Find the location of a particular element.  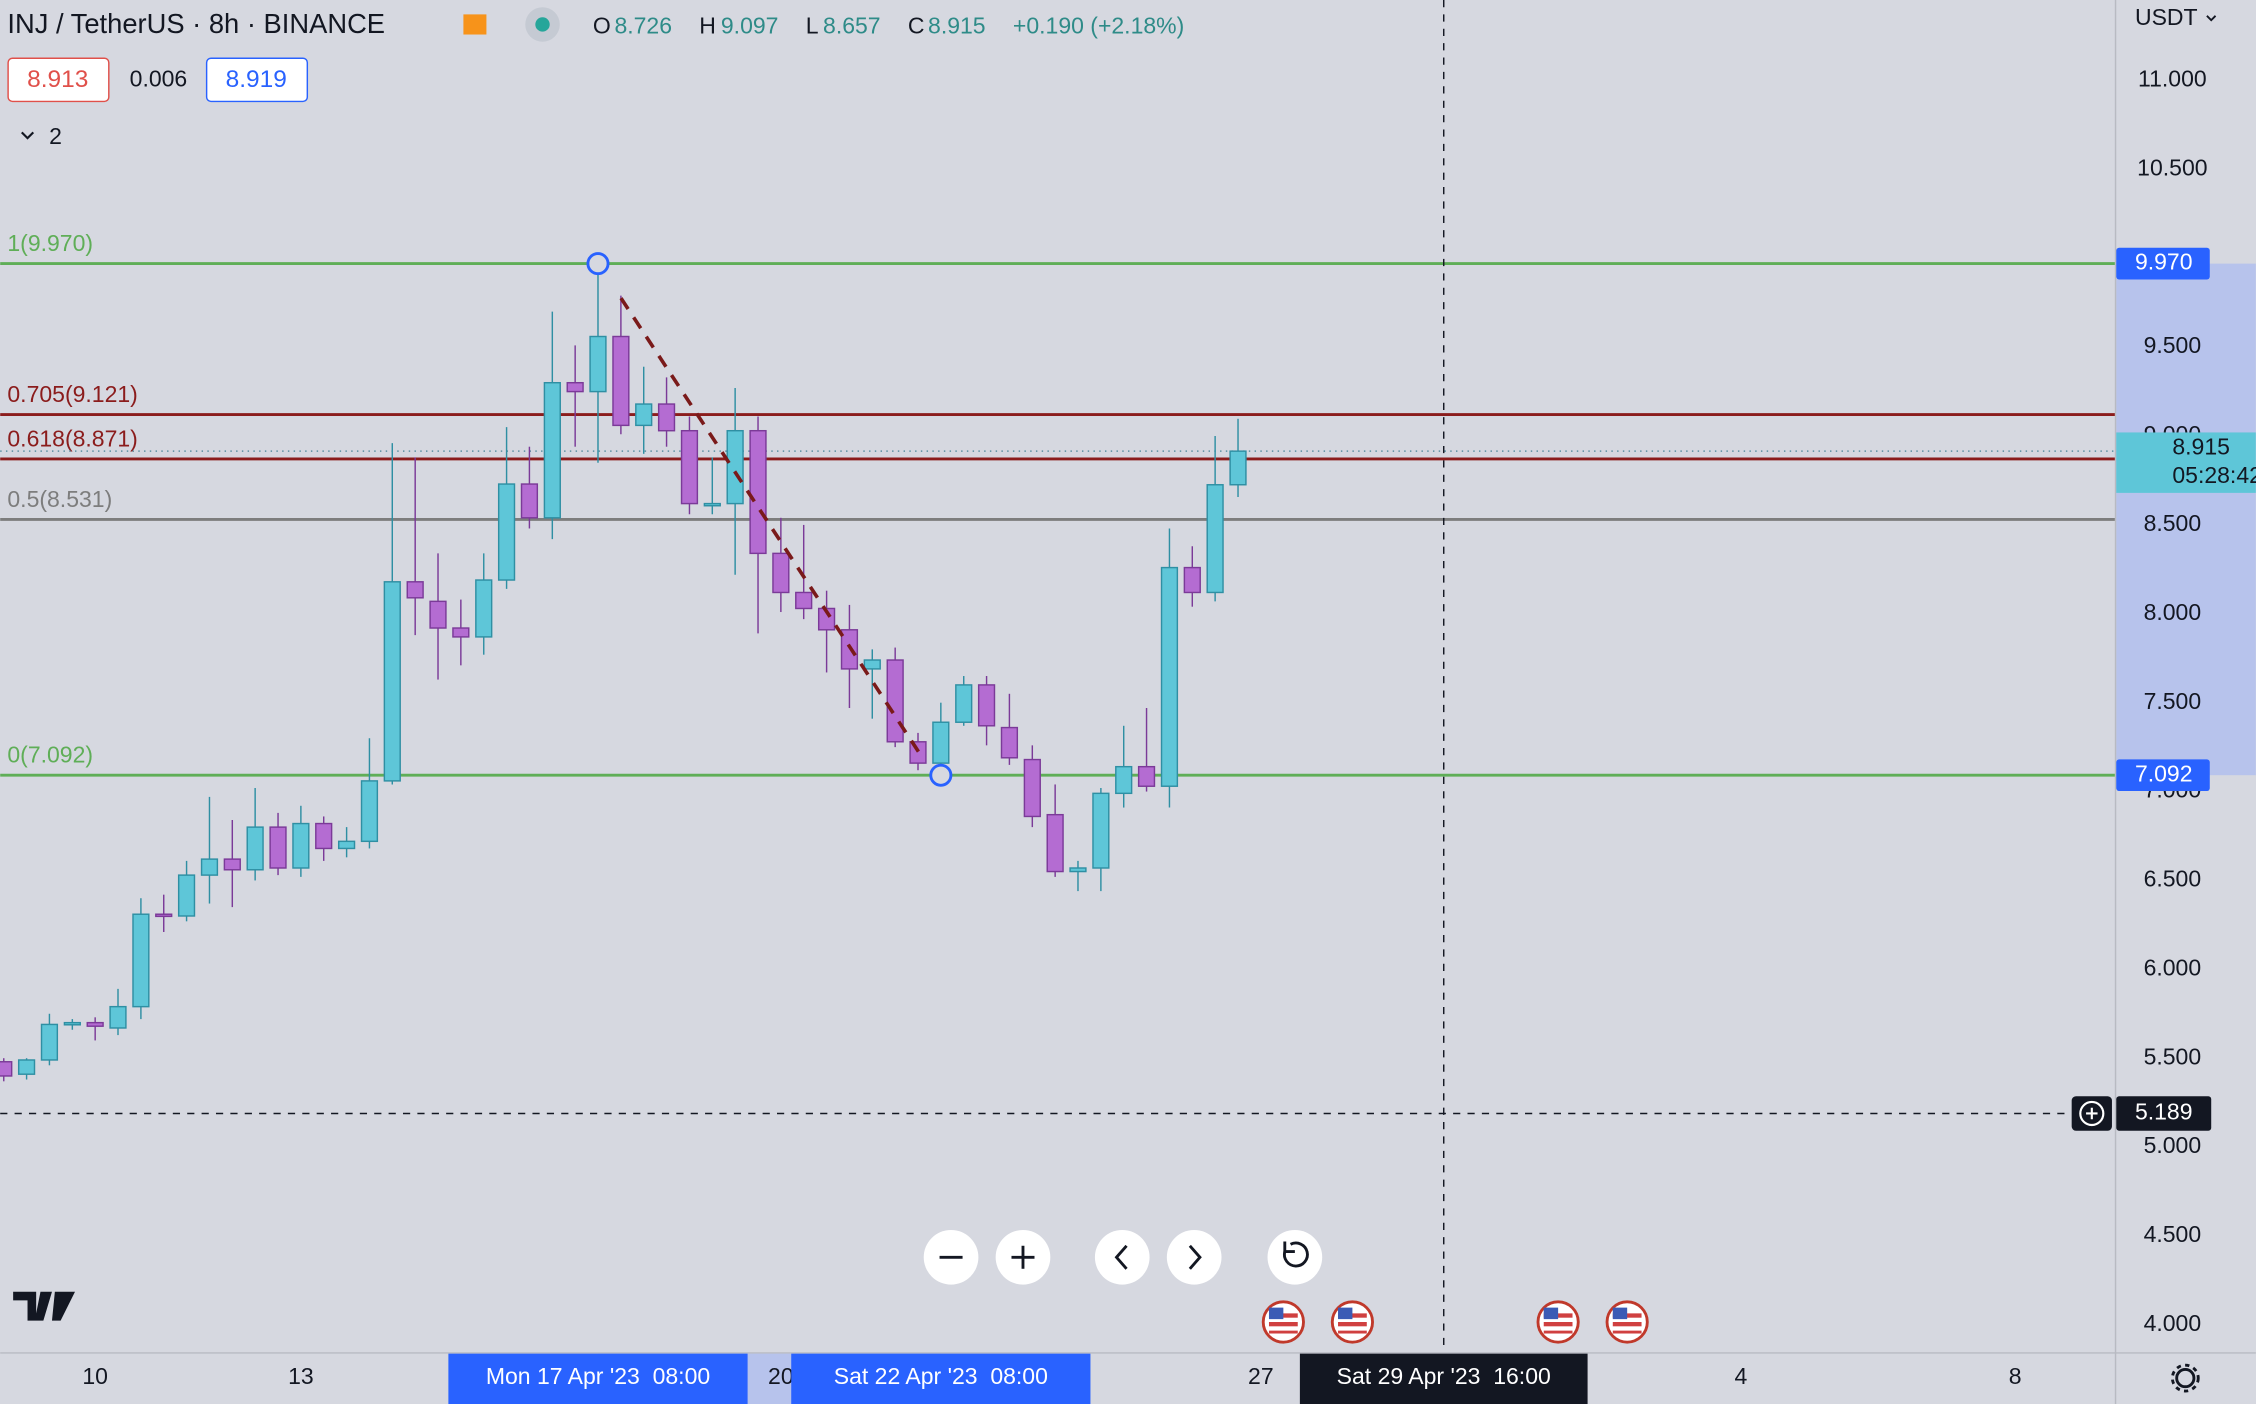

fib-label: 0.705(9.121) is located at coordinates (72, 394).